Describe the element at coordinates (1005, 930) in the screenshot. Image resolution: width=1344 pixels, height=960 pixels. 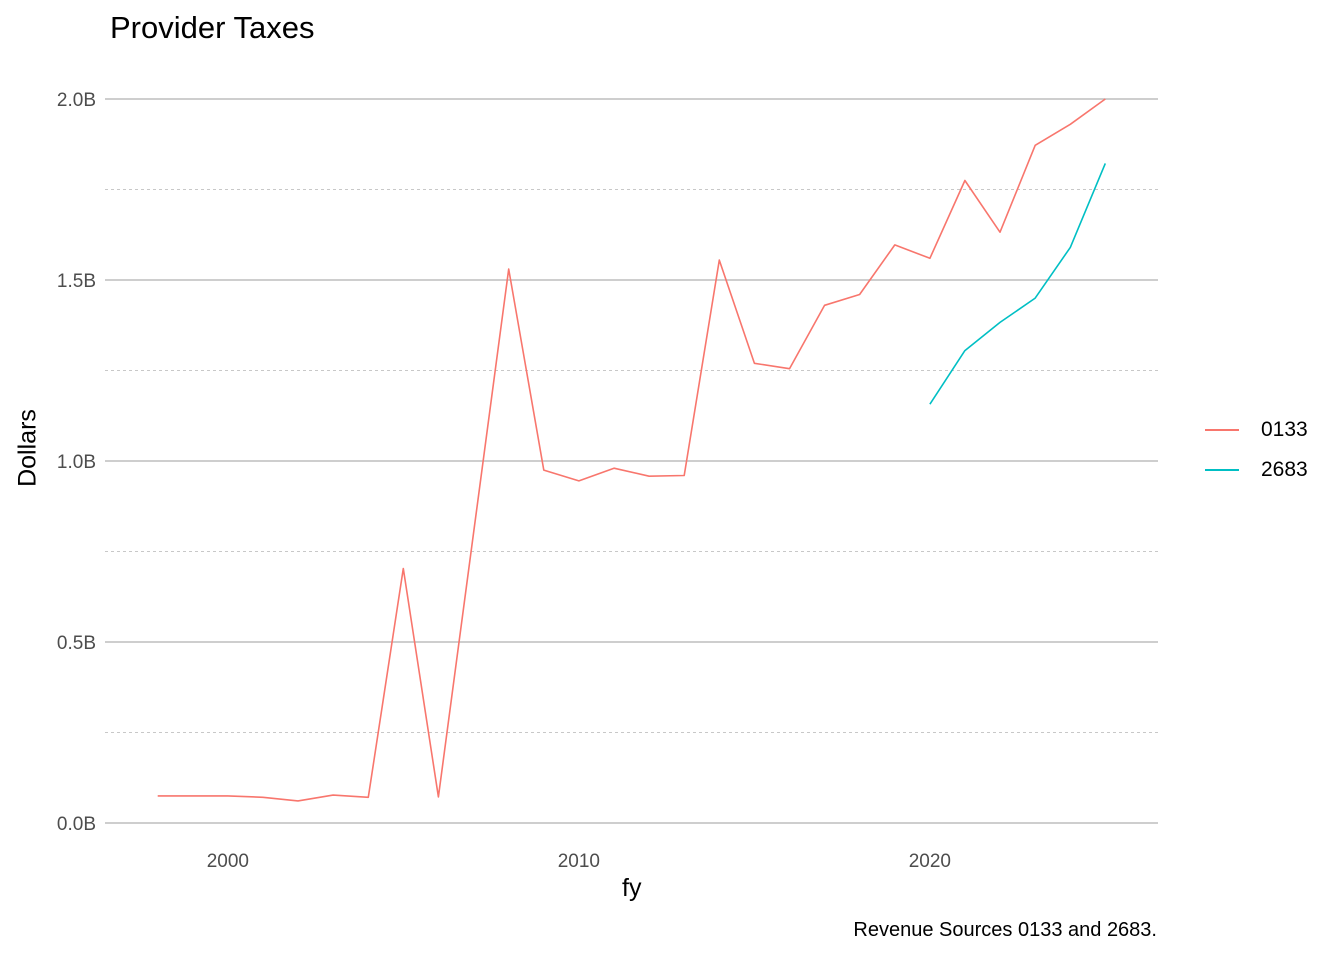
I see `chart-caption: Revenue Sources 0133 and 2683.` at that location.